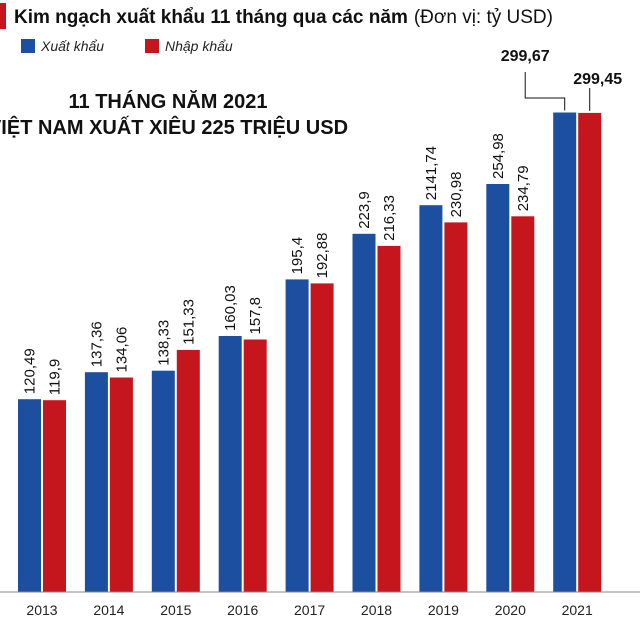 Image resolution: width=640 pixels, height=631 pixels. I want to click on bar-import-2014, so click(121, 484).